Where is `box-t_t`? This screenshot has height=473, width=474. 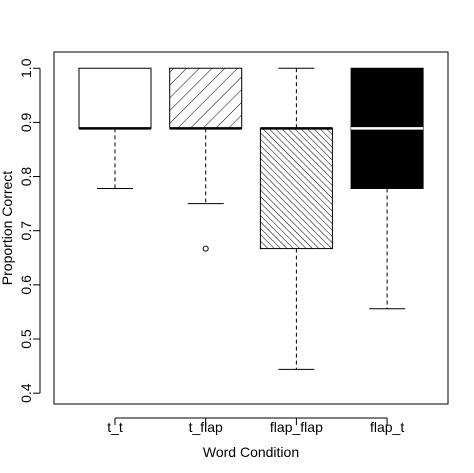 box-t_t is located at coordinates (115, 128).